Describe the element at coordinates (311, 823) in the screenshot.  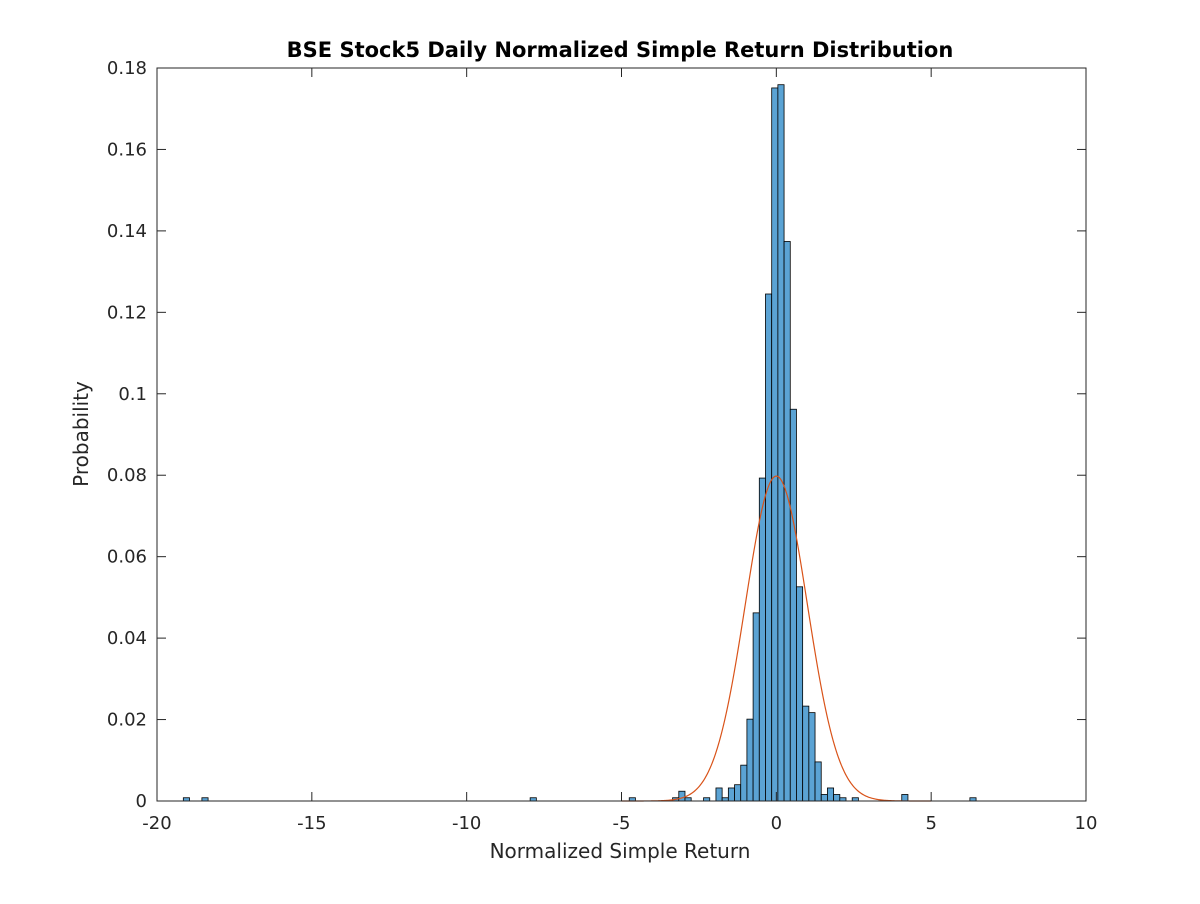
I see `x-tick-label: -15` at that location.